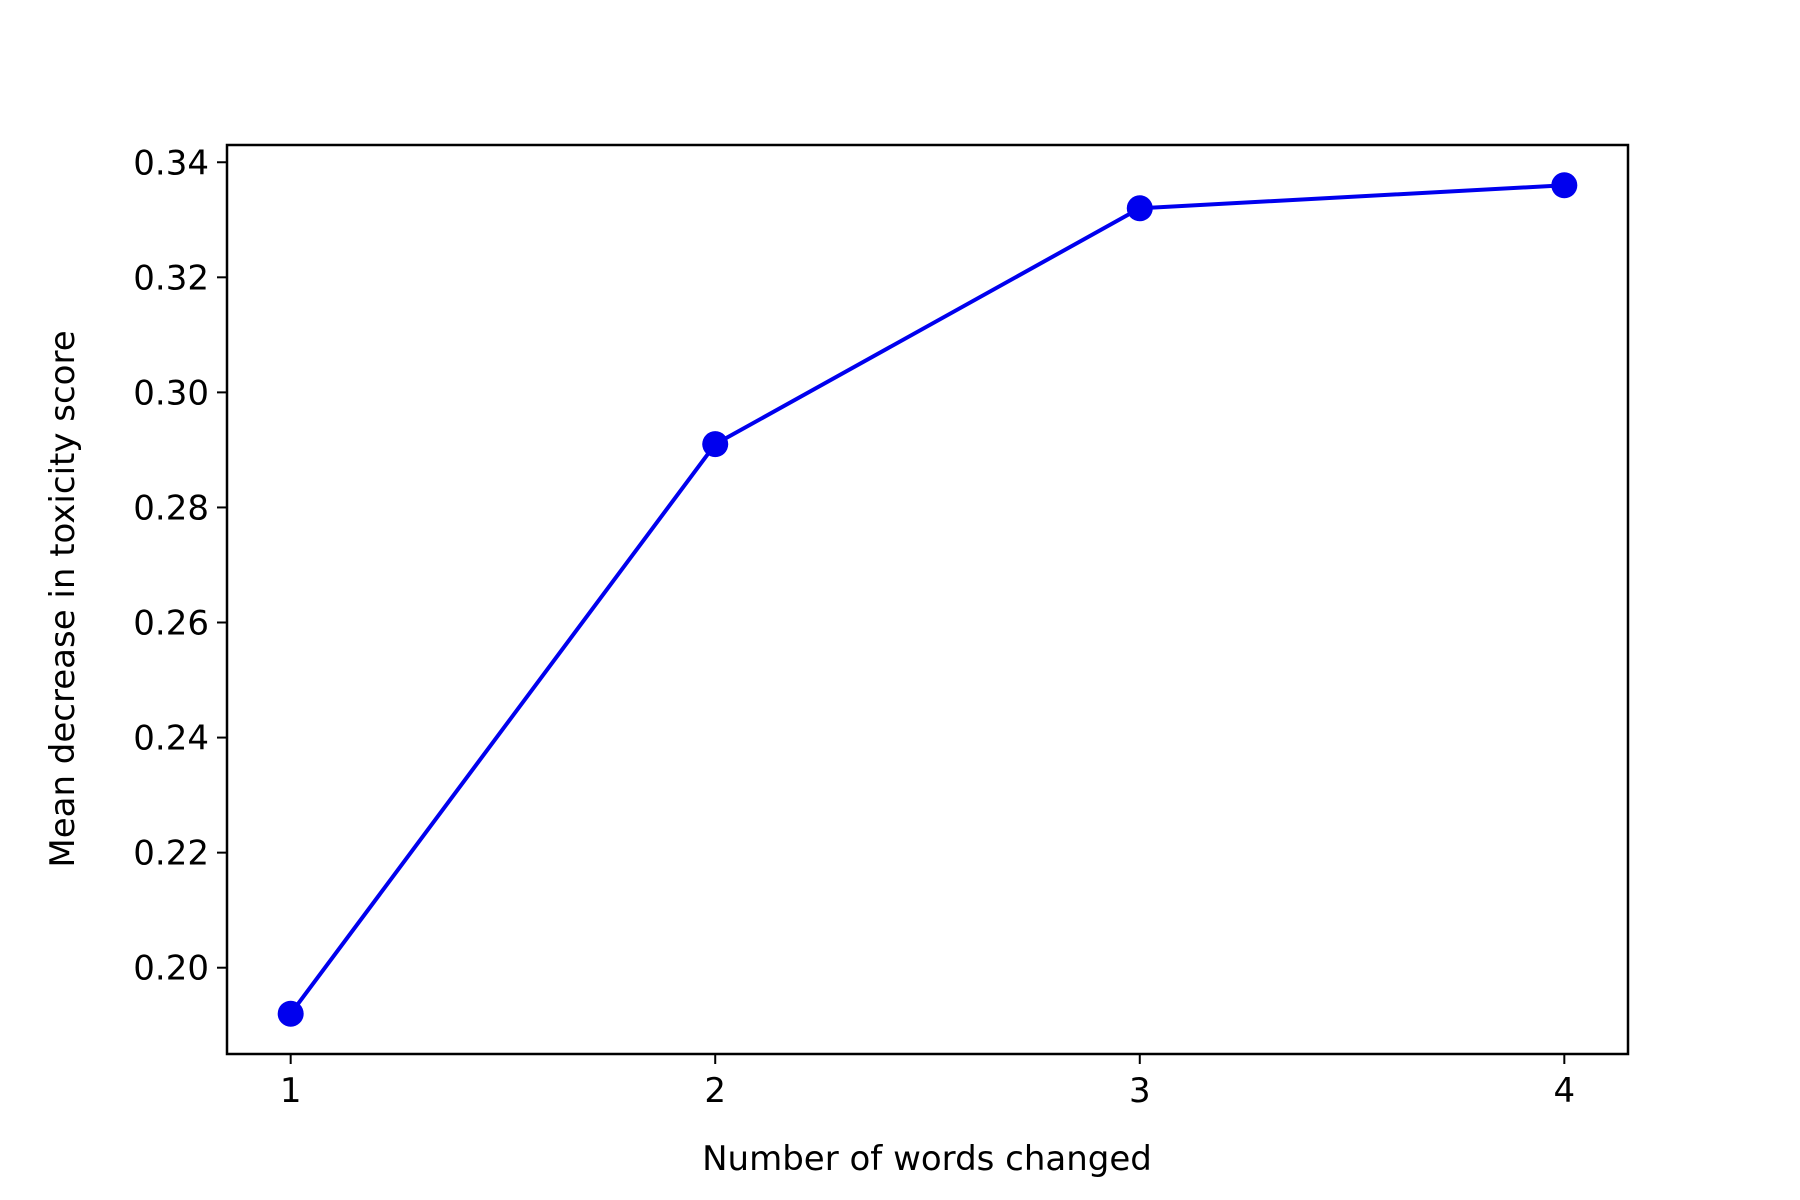 This screenshot has height=1200, width=1800. I want to click on x-axis-ticks: 1 2 3 4, so click(927, 1082).